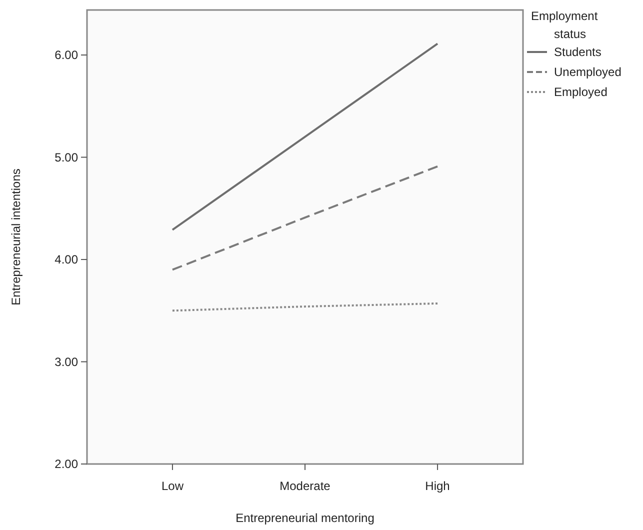 The width and height of the screenshot is (643, 530). I want to click on legend-title: Employment status, so click(564, 25).